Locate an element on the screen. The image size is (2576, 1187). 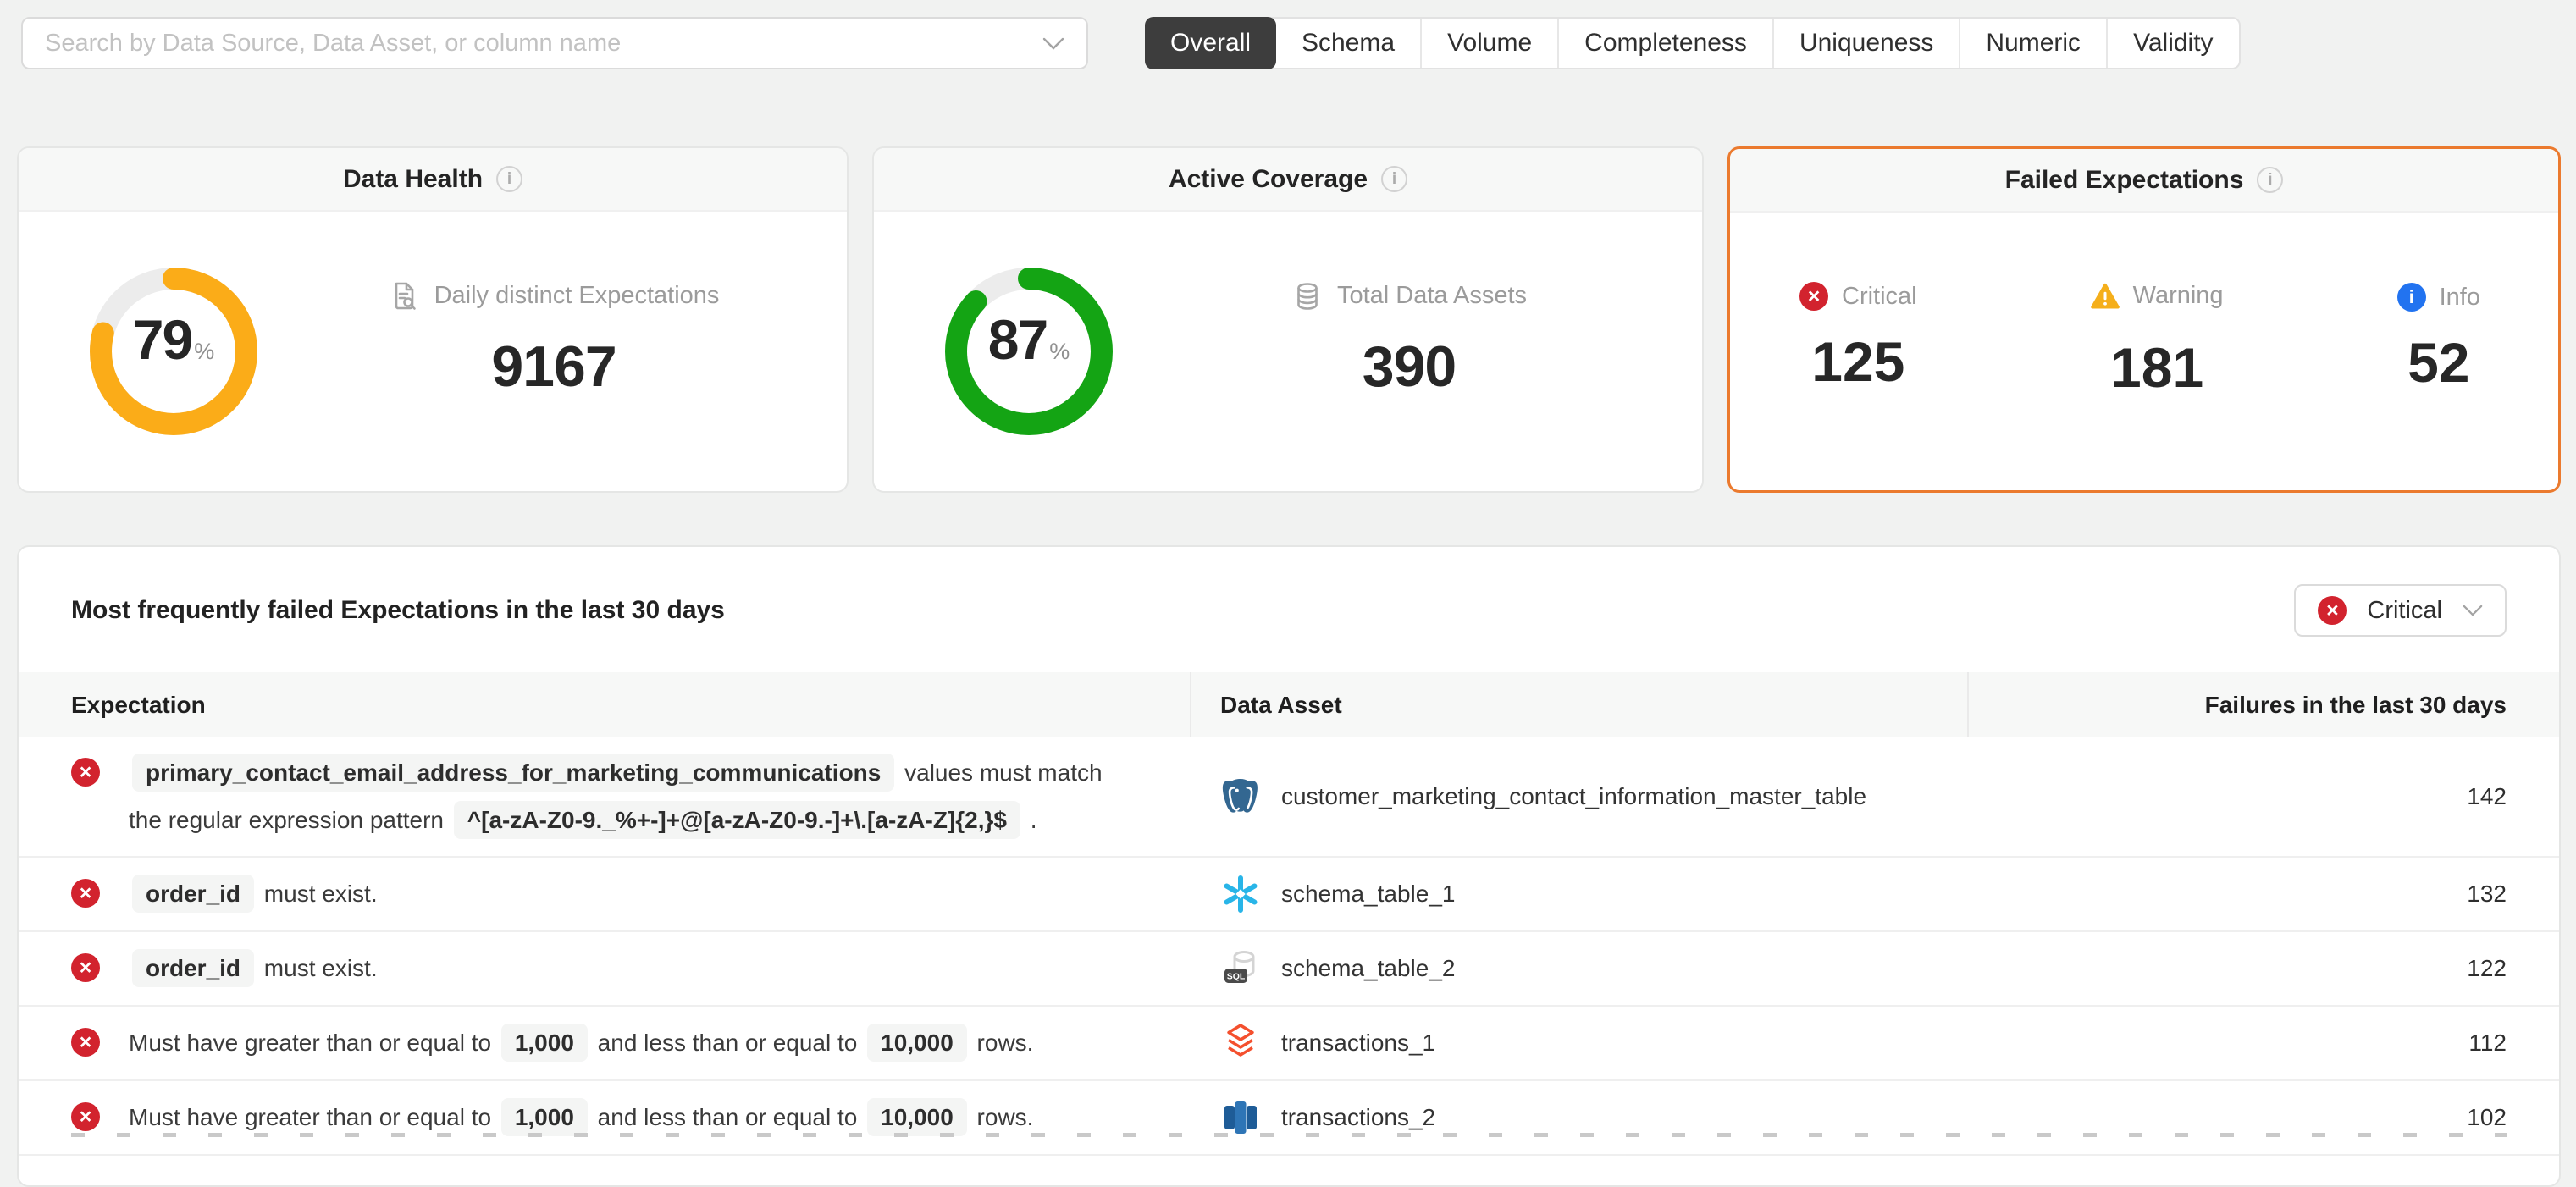
severity-filter-dropdown: × Critical is located at coordinates (2400, 610).